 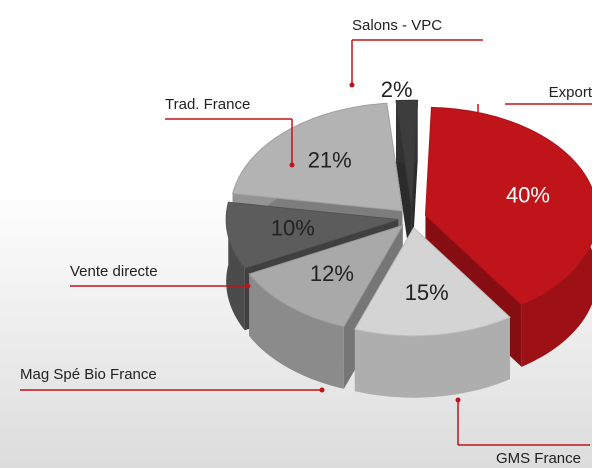 I want to click on category-label: Vente directe, so click(x=114, y=271).